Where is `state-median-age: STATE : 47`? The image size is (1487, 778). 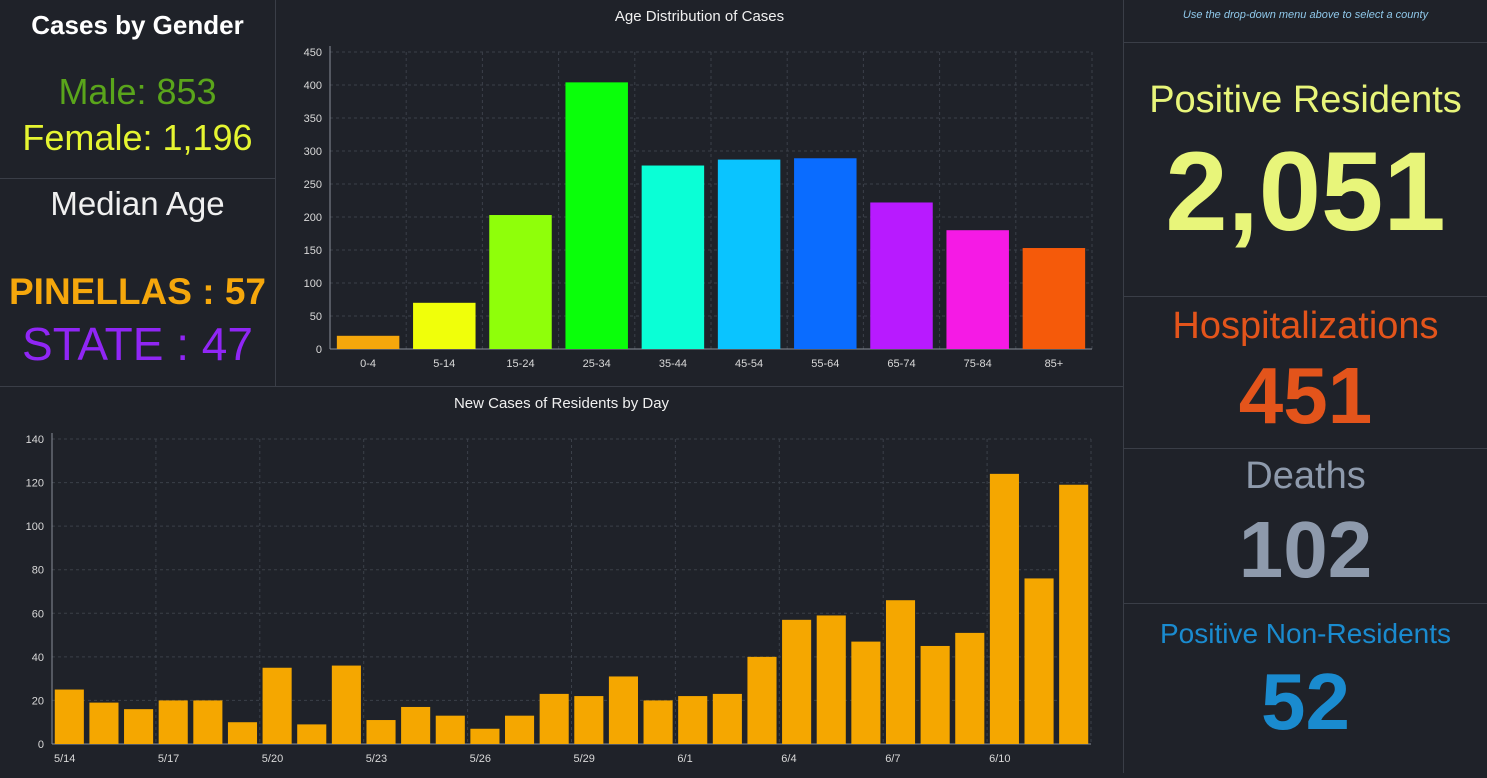 state-median-age: STATE : 47 is located at coordinates (137, 344).